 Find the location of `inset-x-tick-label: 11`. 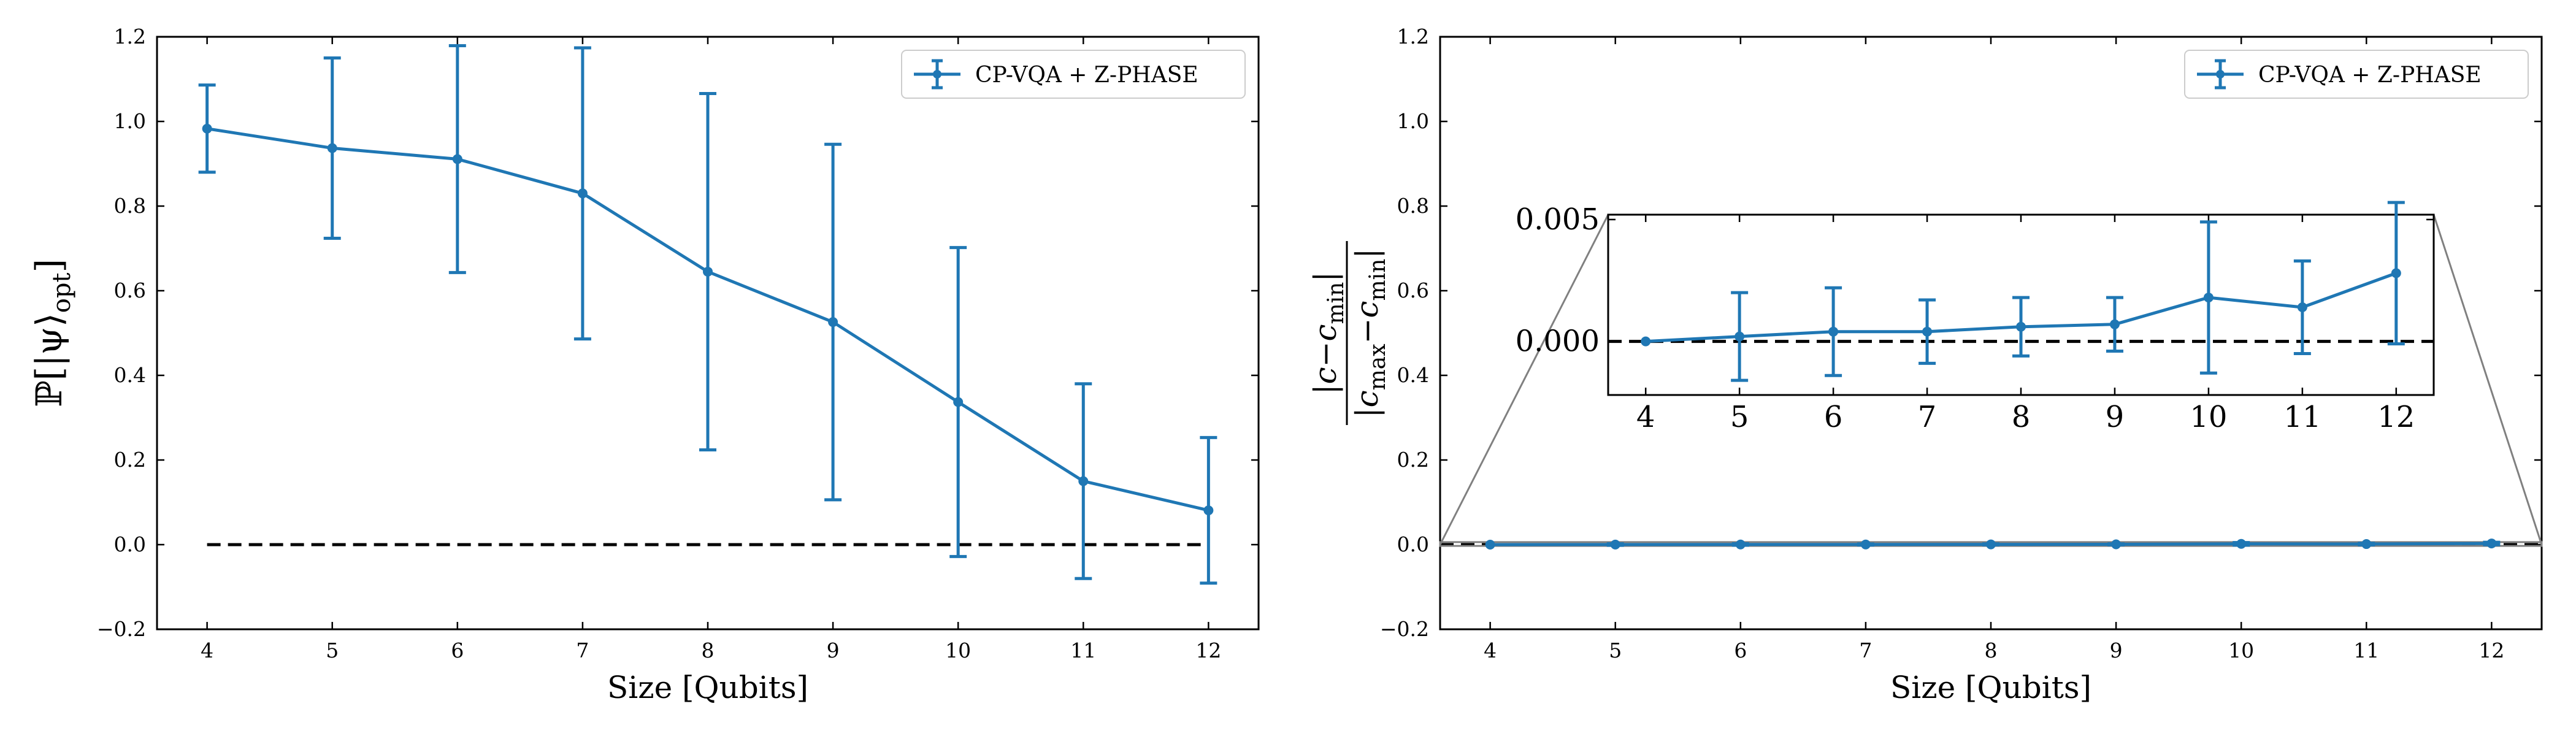

inset-x-tick-label: 11 is located at coordinates (2302, 417).